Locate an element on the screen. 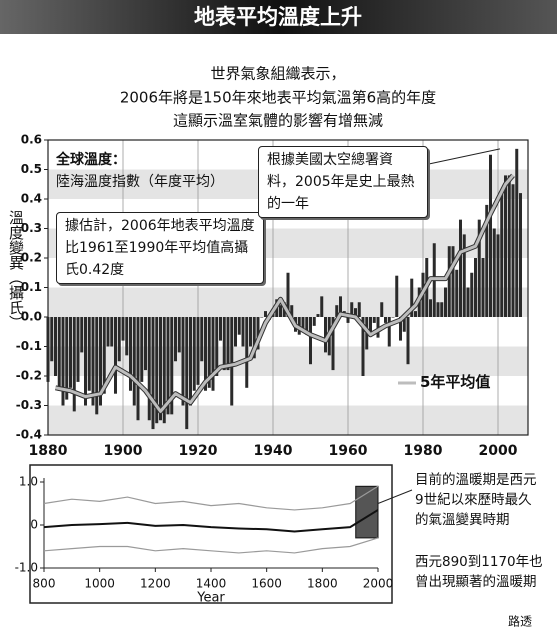 The width and height of the screenshot is (557, 640). subtitle: 世界氣象組織表示， is located at coordinates (277, 74).